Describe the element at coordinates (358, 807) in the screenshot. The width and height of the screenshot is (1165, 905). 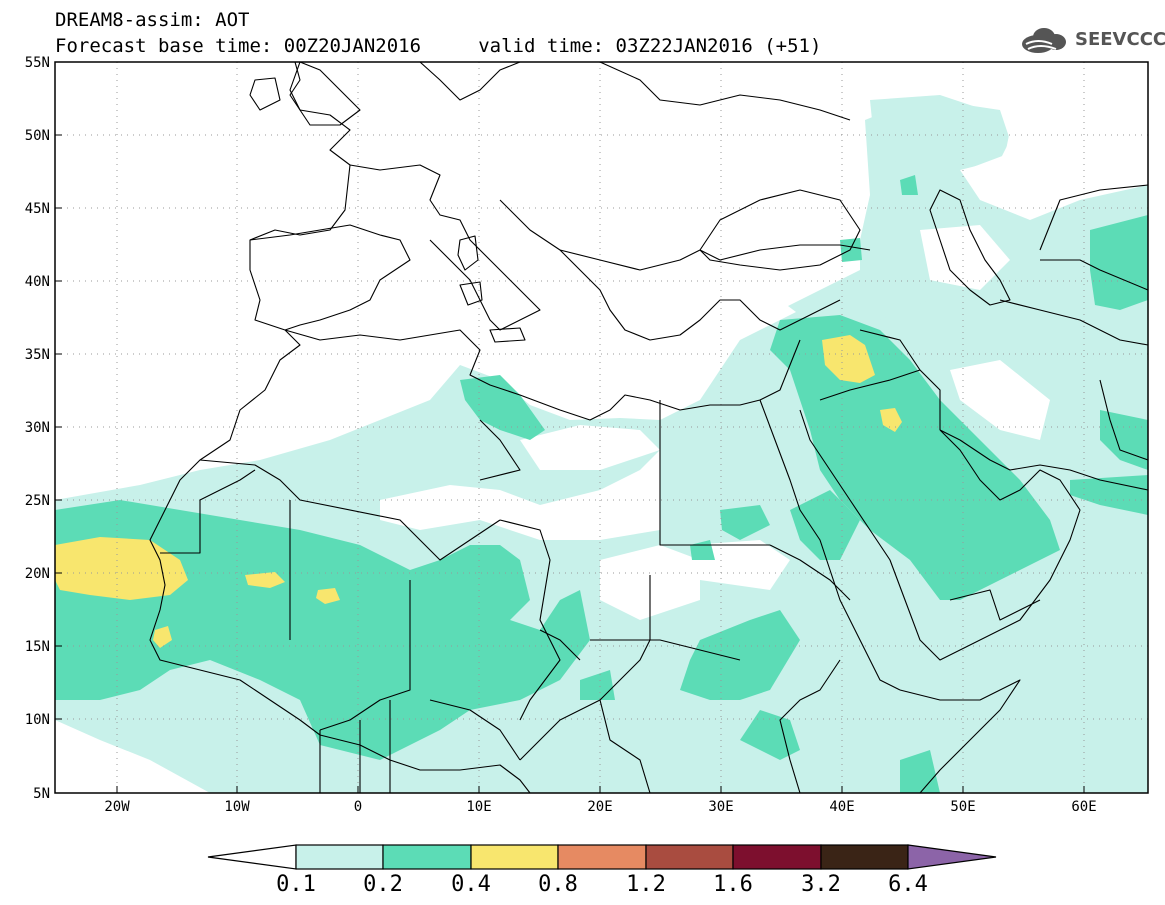
I see `lon-label: 0` at that location.